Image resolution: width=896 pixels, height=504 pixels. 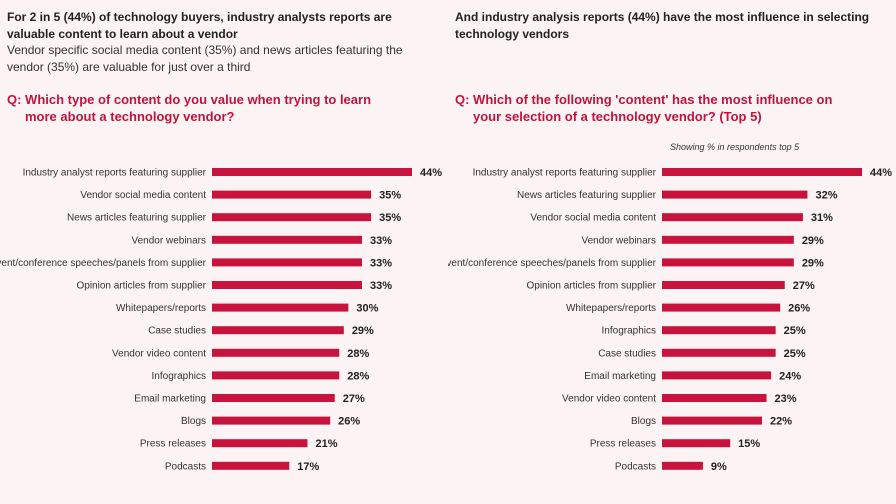 What do you see at coordinates (629, 331) in the screenshot?
I see `right-category-label: Infographics` at bounding box center [629, 331].